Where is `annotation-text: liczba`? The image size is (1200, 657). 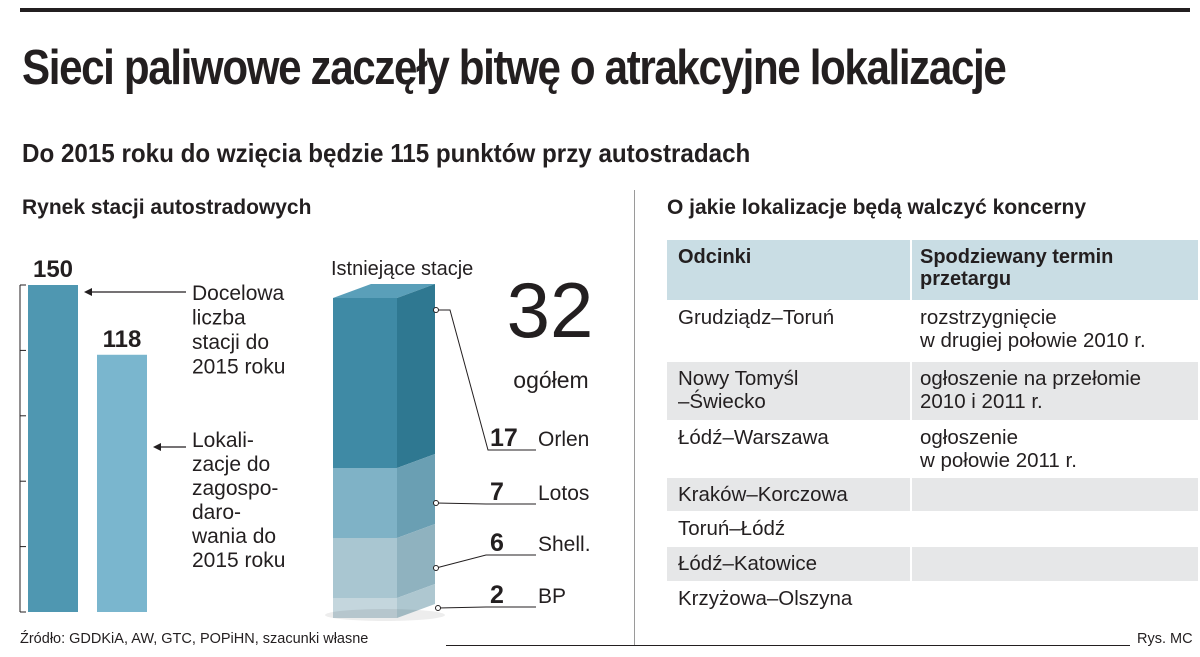 annotation-text: liczba is located at coordinates (219, 318).